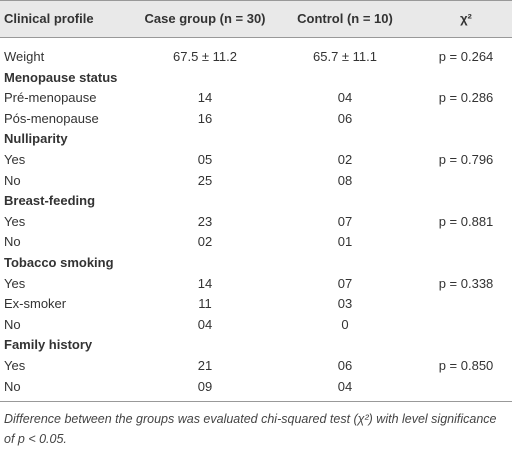 The width and height of the screenshot is (512, 449). Describe the element at coordinates (345, 180) in the screenshot. I see `body-cell: 08` at that location.